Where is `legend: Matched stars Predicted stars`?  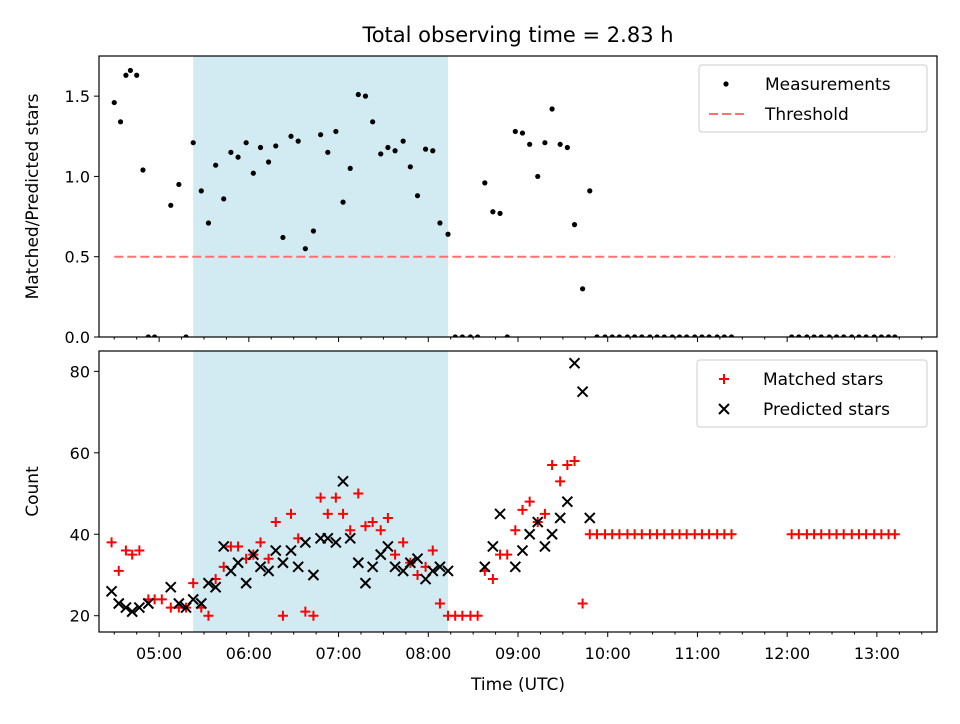 legend: Matched stars Predicted stars is located at coordinates (812, 393).